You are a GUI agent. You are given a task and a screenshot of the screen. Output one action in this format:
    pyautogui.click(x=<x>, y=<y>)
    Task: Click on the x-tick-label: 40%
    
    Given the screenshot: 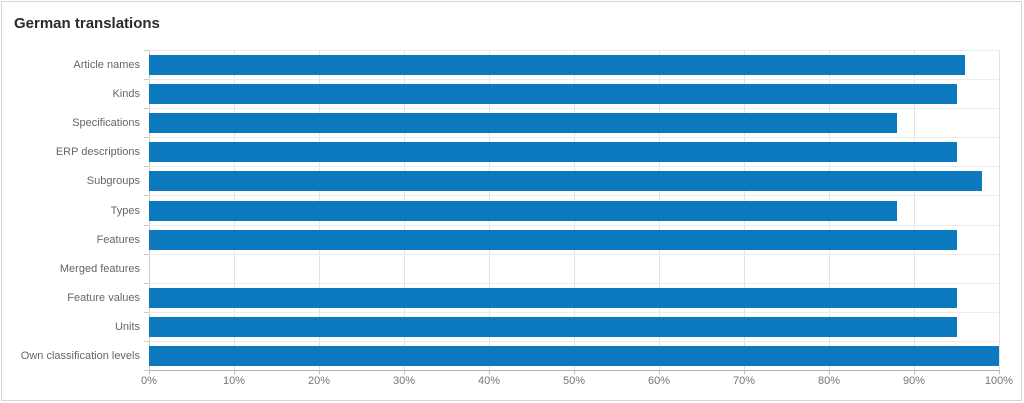 What is the action you would take?
    pyautogui.click(x=489, y=381)
    